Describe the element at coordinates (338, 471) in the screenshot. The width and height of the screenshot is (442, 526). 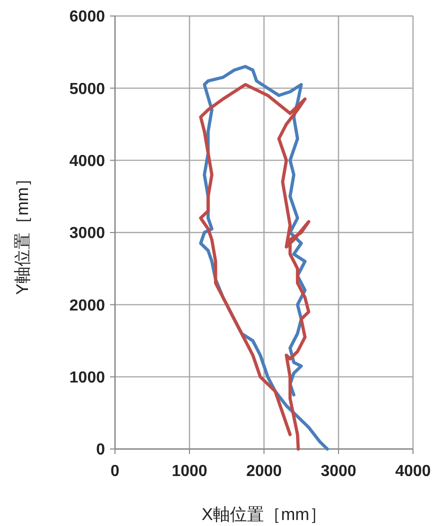
I see `x-tick-label: 3000` at that location.